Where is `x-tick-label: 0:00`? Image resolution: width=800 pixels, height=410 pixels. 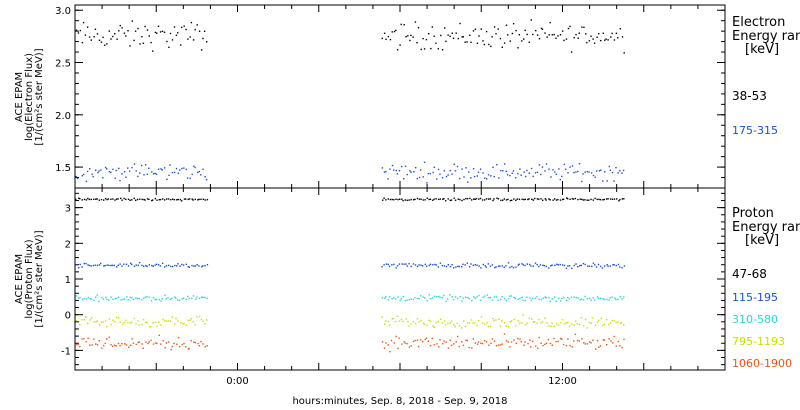
x-tick-label: 0:00 is located at coordinates (237, 381).